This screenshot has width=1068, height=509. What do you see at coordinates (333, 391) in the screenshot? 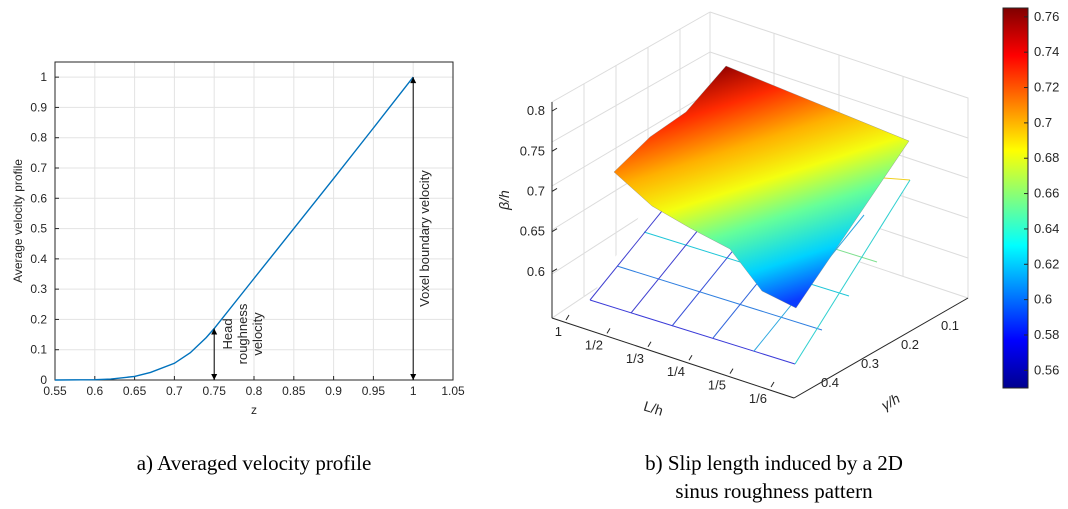
I see `velocity-x-tick-label: 0.9` at bounding box center [333, 391].